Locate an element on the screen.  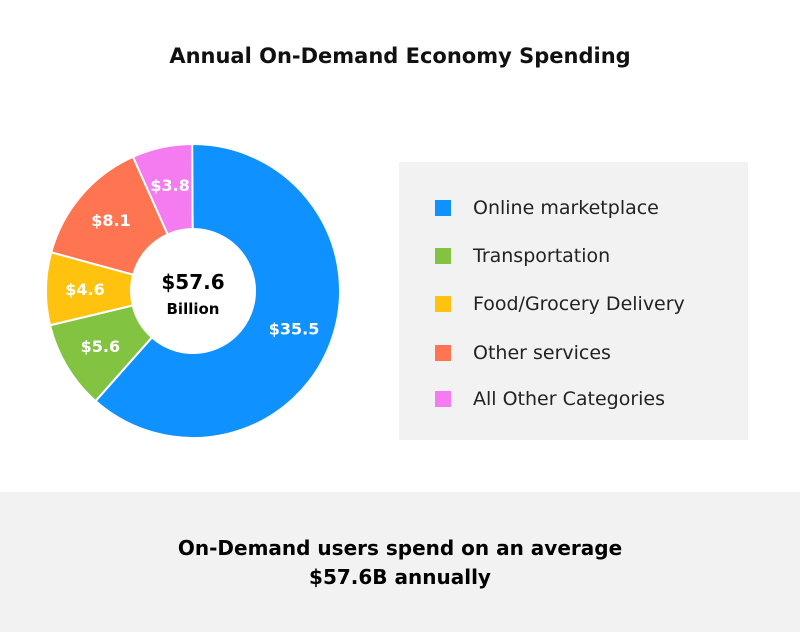
slice-value-label: $5.6 is located at coordinates (100, 346).